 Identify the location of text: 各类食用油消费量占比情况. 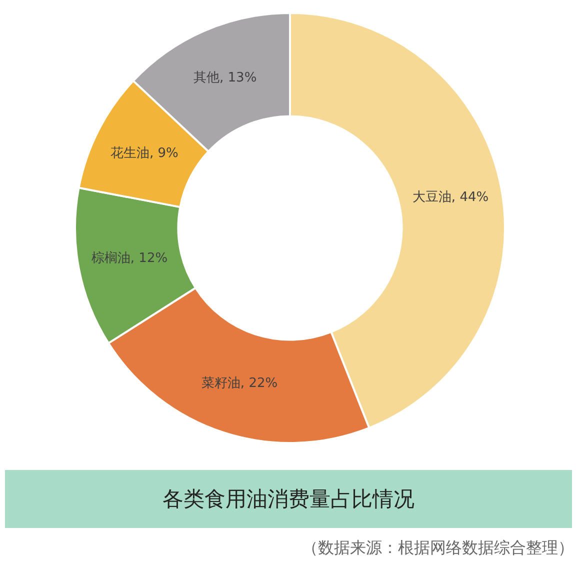
(288, 499).